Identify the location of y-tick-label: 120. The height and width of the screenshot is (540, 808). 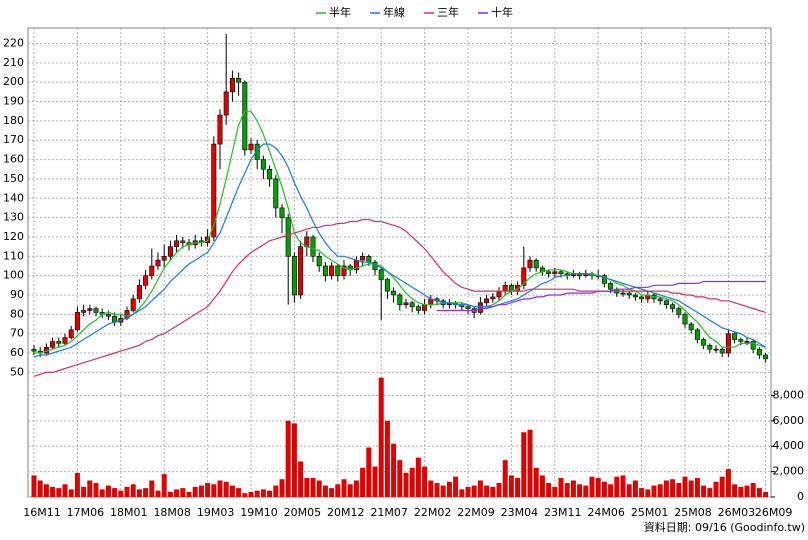
(13, 236).